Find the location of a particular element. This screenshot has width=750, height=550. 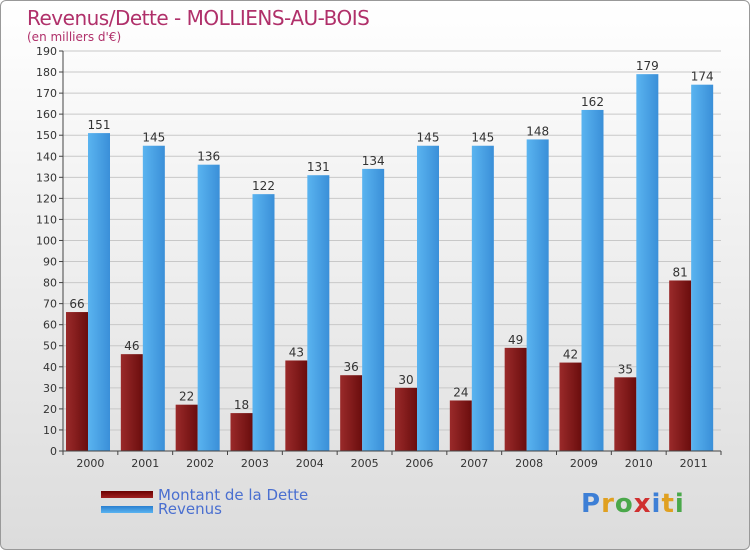

y-tick-label: 10 is located at coordinates (50, 430).